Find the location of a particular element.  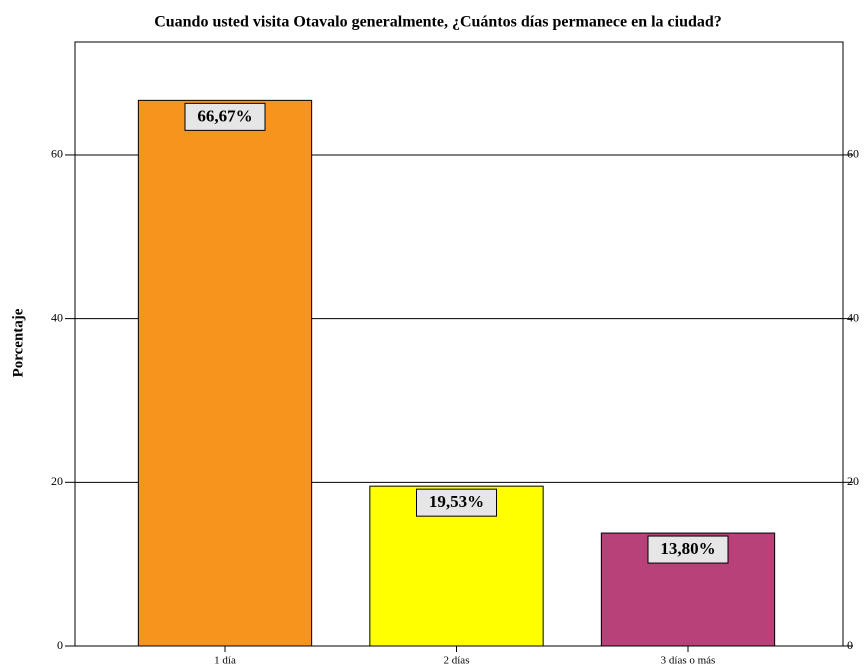

y-axis-label: Porcentaje is located at coordinates (18, 342).